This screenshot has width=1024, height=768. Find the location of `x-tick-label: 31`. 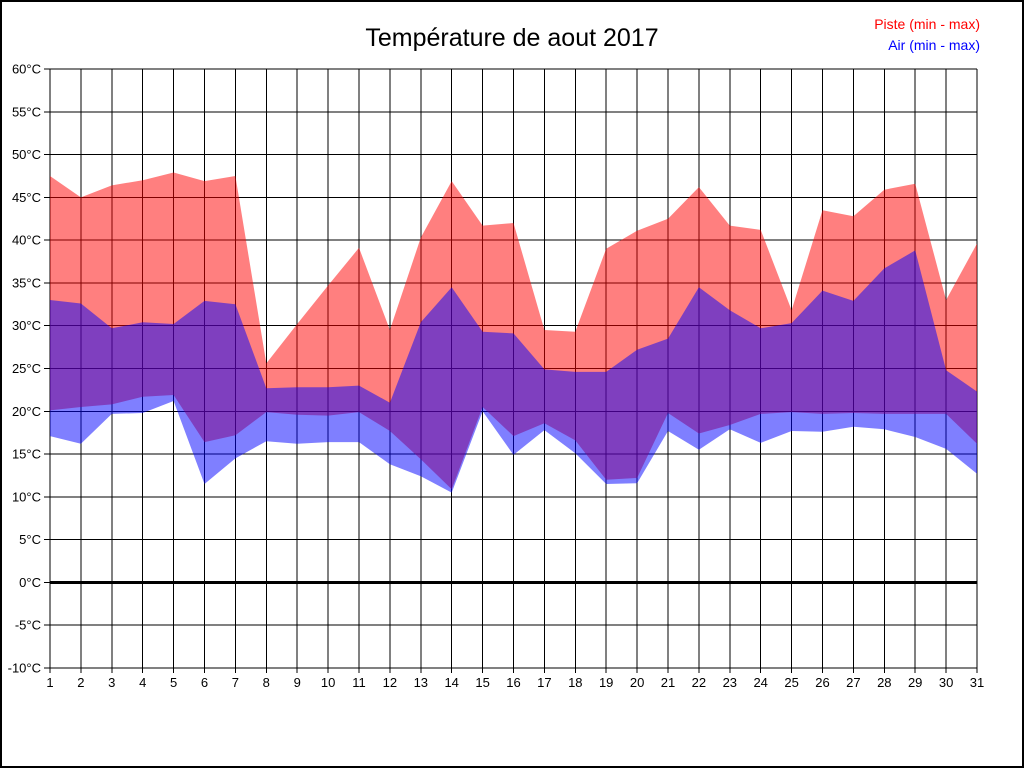

x-tick-label: 31 is located at coordinates (977, 682).